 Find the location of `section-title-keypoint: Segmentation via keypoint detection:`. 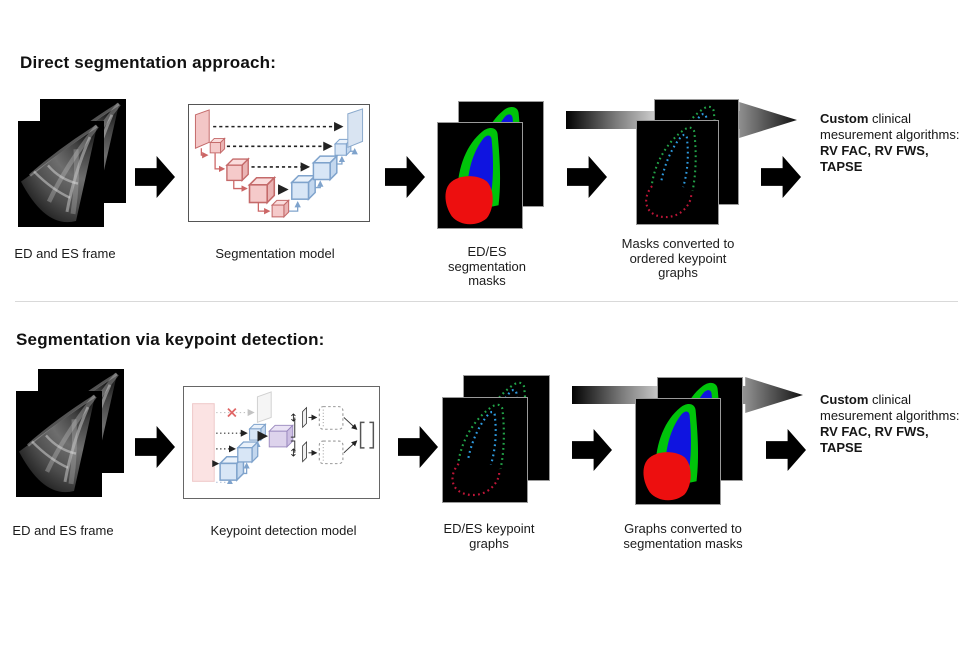

section-title-keypoint: Segmentation via keypoint detection: is located at coordinates (170, 339).